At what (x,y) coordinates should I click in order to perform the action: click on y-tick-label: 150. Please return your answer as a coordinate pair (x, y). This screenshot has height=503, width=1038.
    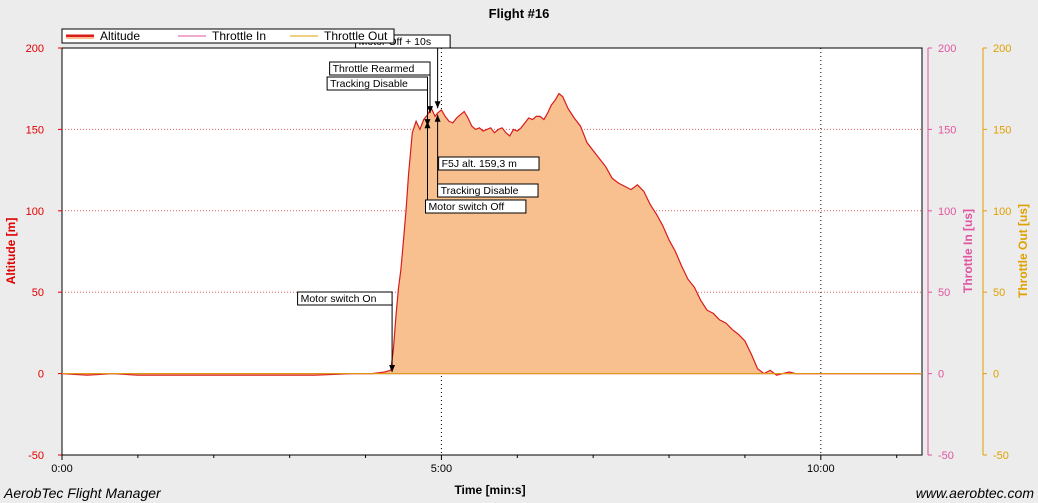
    Looking at the image, I should click on (35, 130).